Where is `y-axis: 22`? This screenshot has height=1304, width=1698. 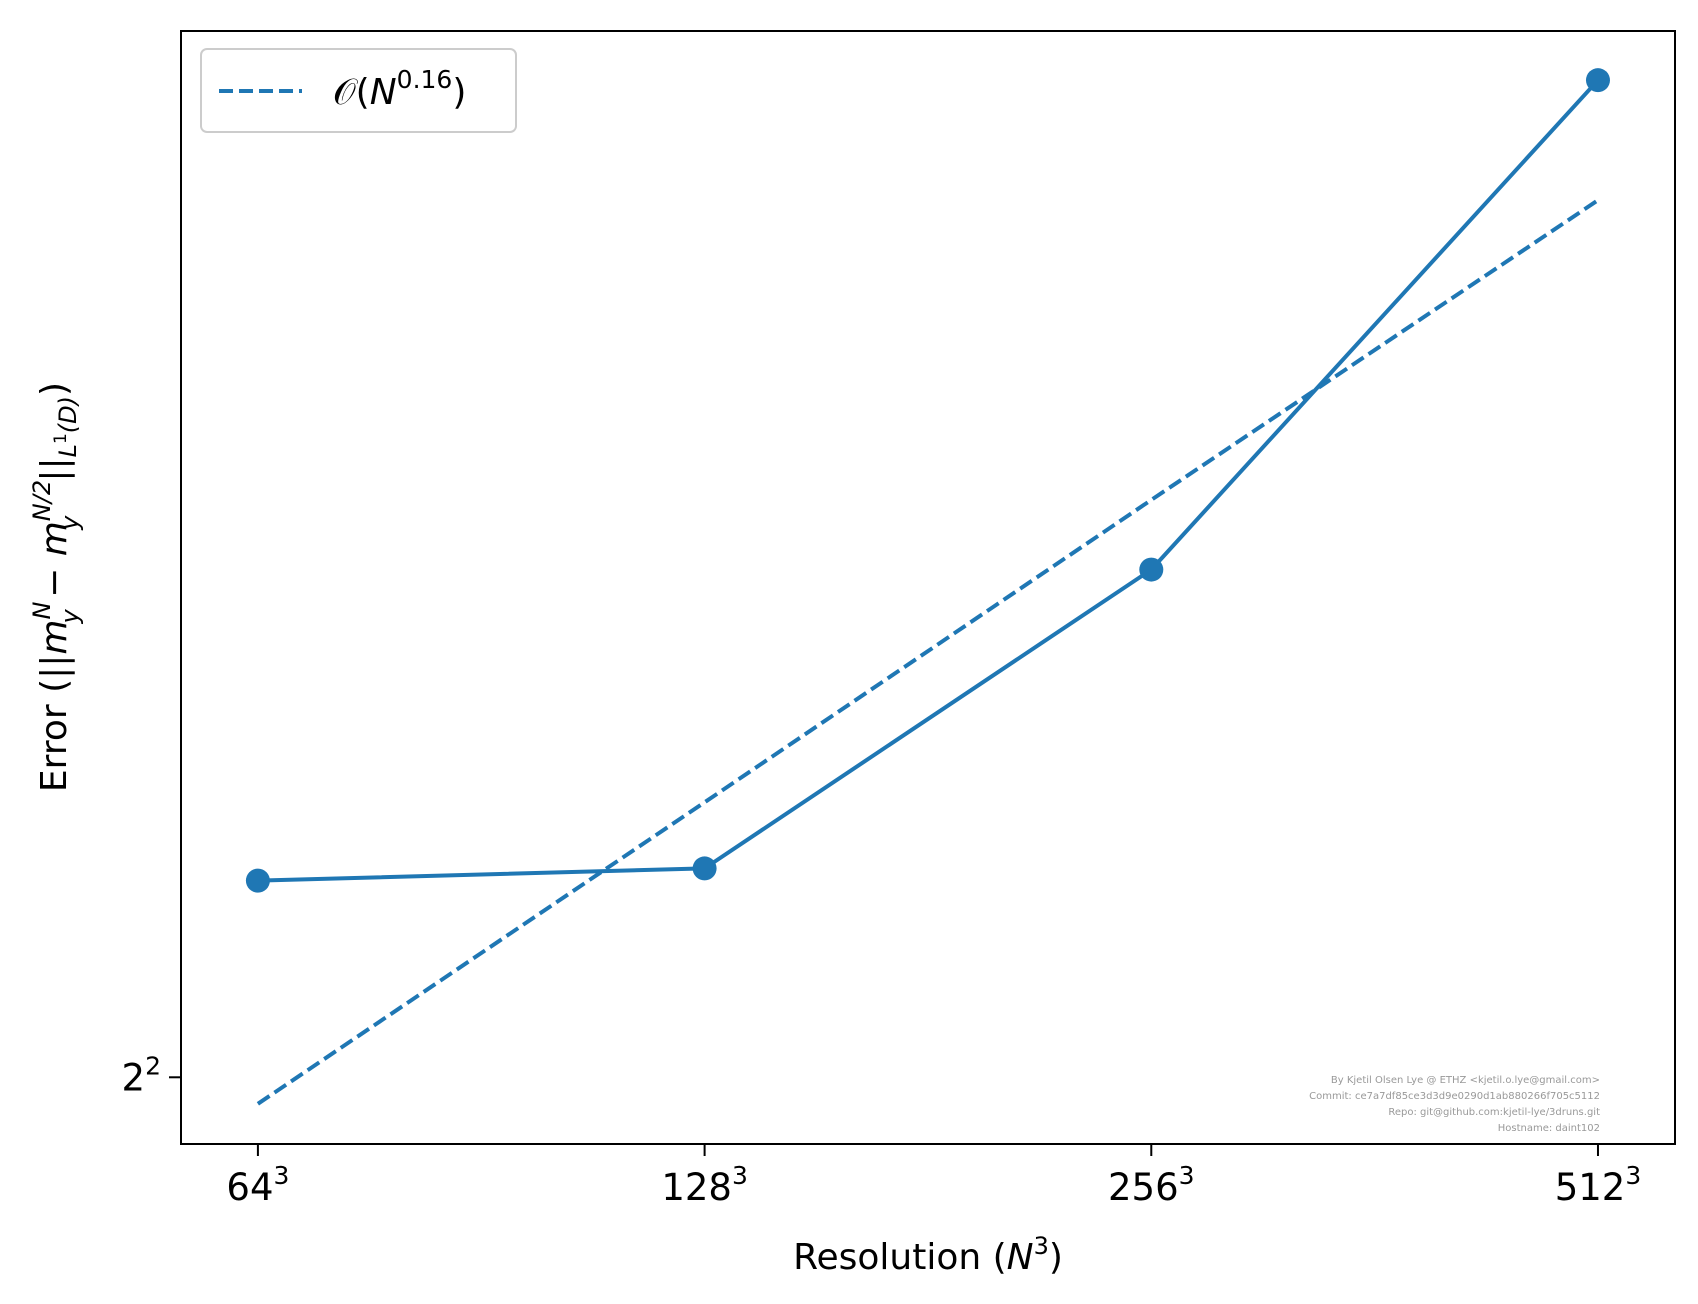 y-axis: 22 is located at coordinates (151, 1075).